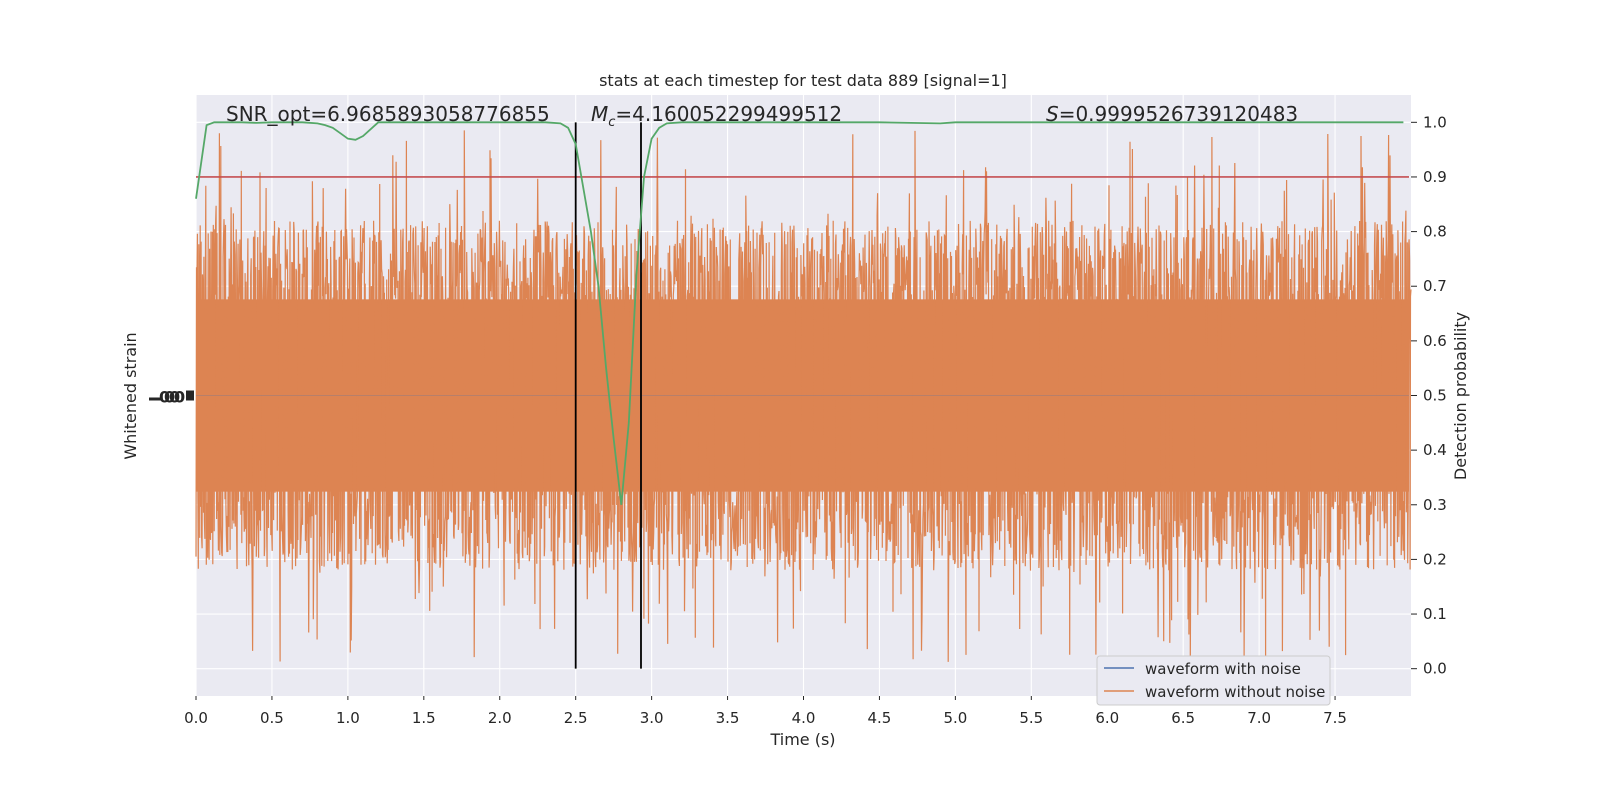 The height and width of the screenshot is (800, 1600). Describe the element at coordinates (1435, 396) in the screenshot. I see `y-right-tick-label-5: 0.5` at that location.